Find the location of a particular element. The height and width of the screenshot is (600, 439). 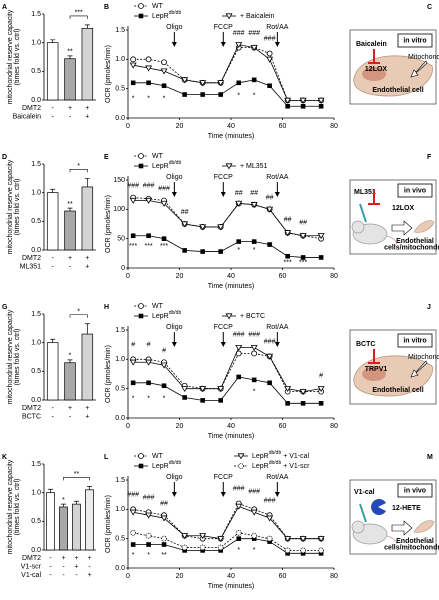

legend-name: LepR is located at coordinates (260, 466).